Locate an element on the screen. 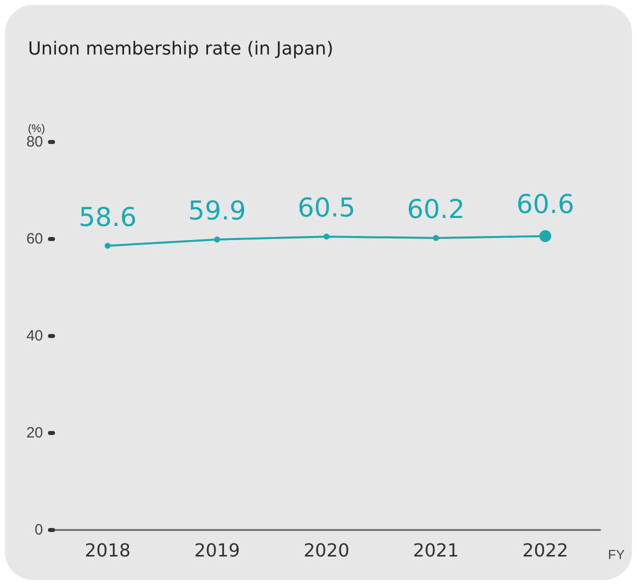 This screenshot has height=585, width=637. data-label: 60.2 is located at coordinates (435, 210).